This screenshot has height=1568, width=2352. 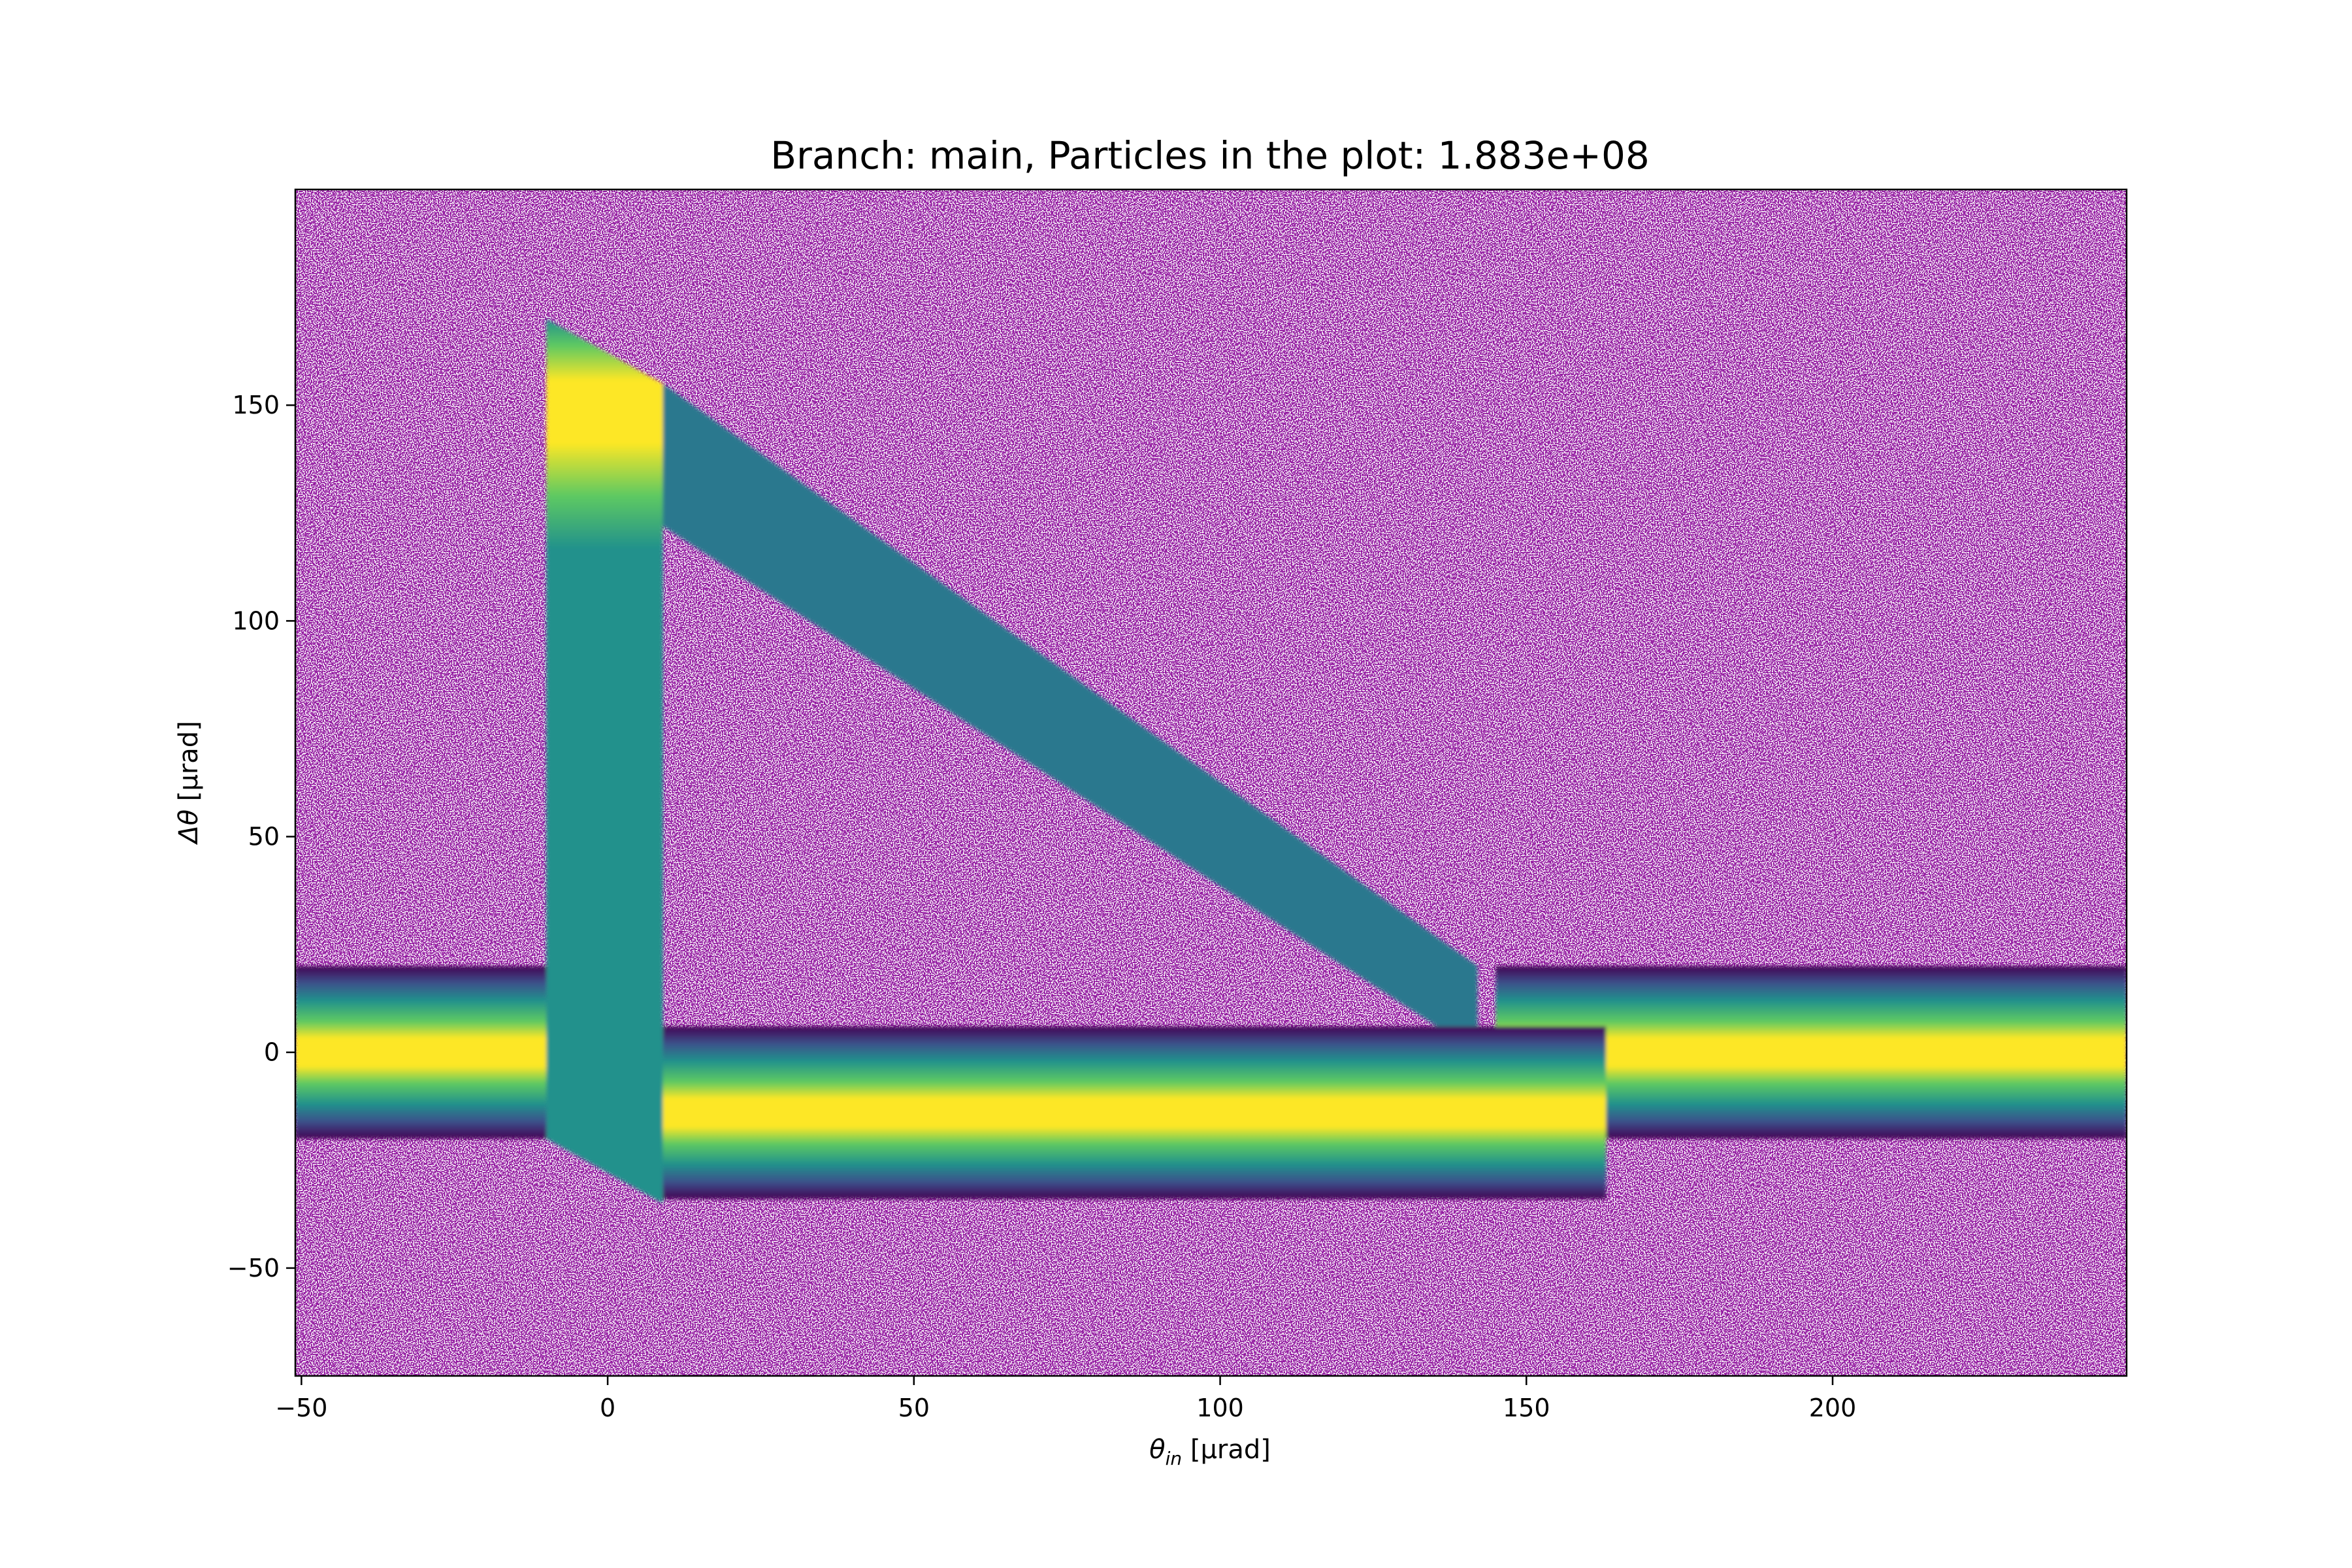 I want to click on band-channeled-column, so click(x=604, y=761).